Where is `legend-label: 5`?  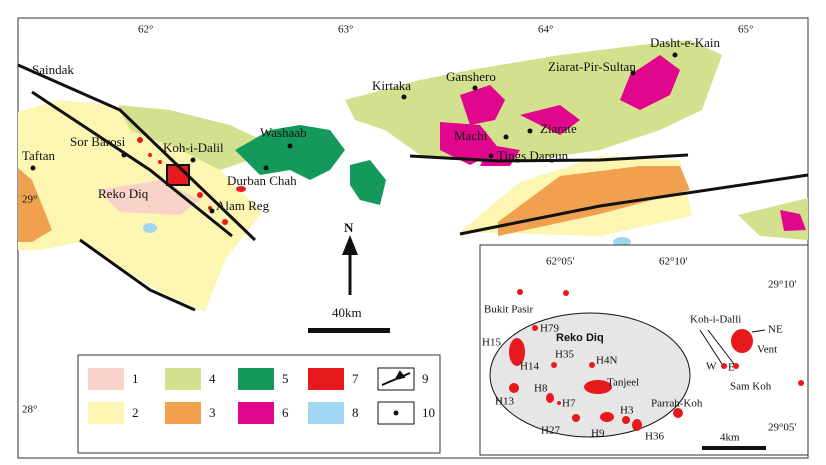 legend-label: 5 is located at coordinates (285, 378).